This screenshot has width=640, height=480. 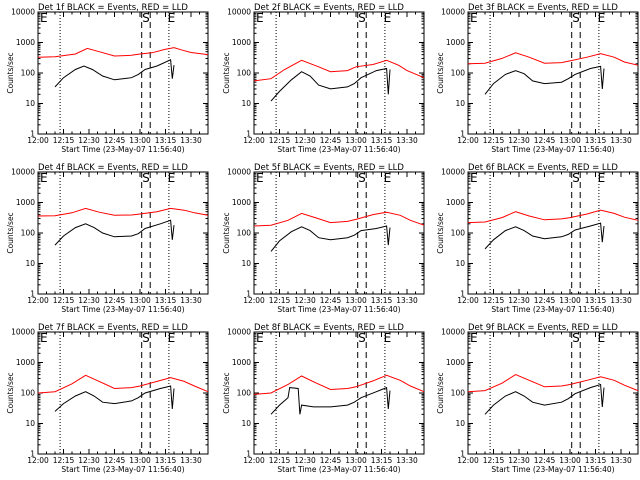 What do you see at coordinates (113, 8) in the screenshot?
I see `panel-title: Det 1f BLACK = Events, RED = LLD` at bounding box center [113, 8].